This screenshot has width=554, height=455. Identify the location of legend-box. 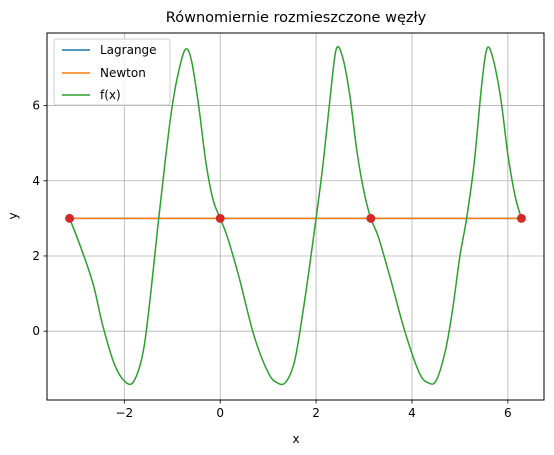
(112, 72).